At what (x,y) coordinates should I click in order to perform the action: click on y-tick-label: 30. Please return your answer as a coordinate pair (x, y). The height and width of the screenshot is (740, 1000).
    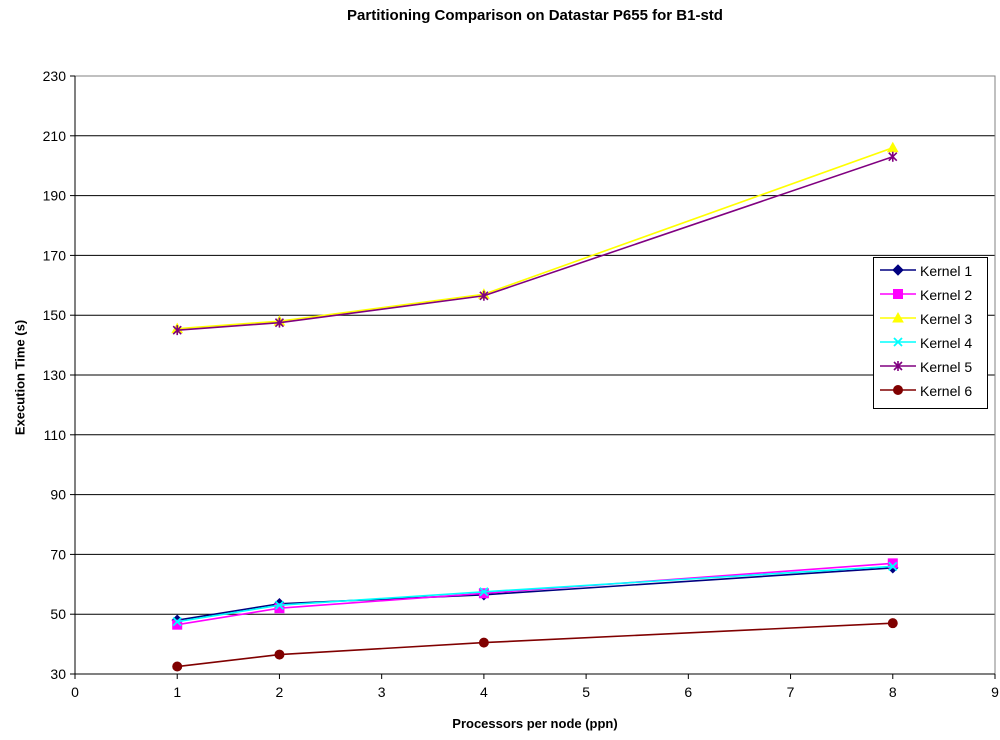
    Looking at the image, I should click on (58, 674).